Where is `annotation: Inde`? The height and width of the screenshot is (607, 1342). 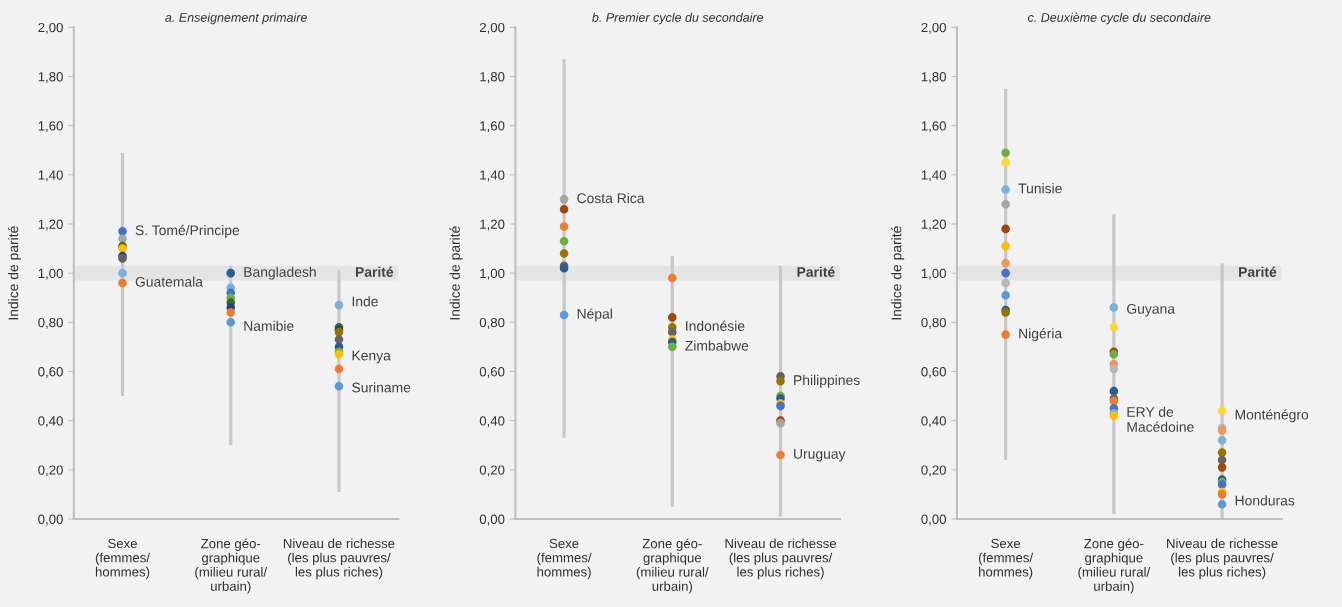
annotation: Inde is located at coordinates (365, 301).